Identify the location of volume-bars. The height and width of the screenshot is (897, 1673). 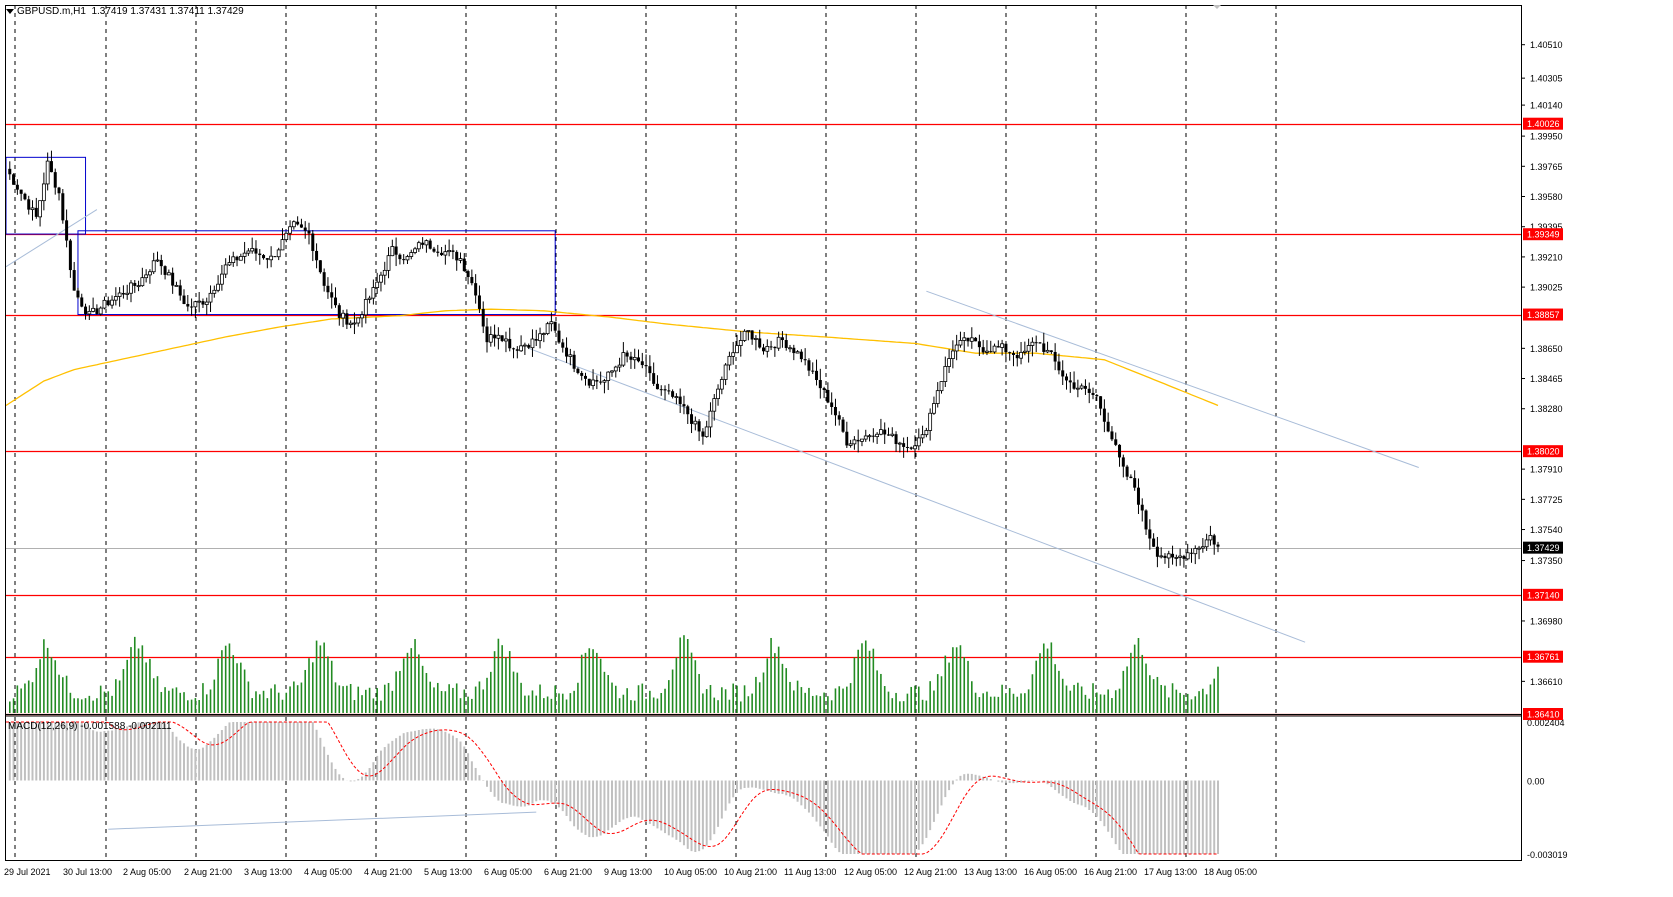
(613, 674).